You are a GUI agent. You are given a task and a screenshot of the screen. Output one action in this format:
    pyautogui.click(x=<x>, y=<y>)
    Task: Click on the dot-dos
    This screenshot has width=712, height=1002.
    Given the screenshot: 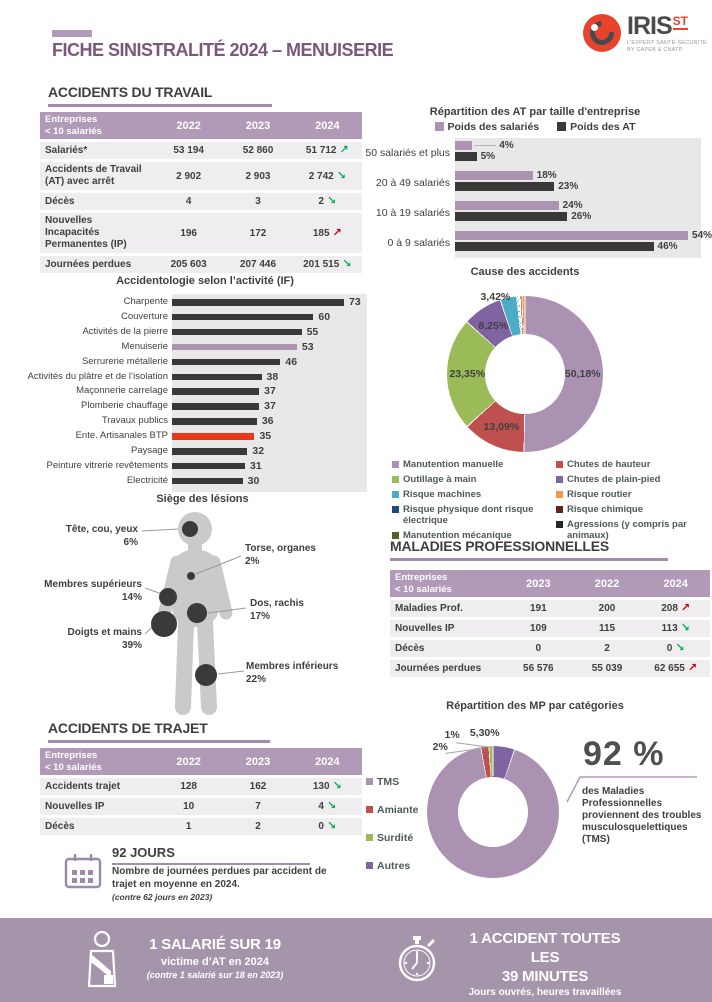 What is the action you would take?
    pyautogui.click(x=197, y=613)
    